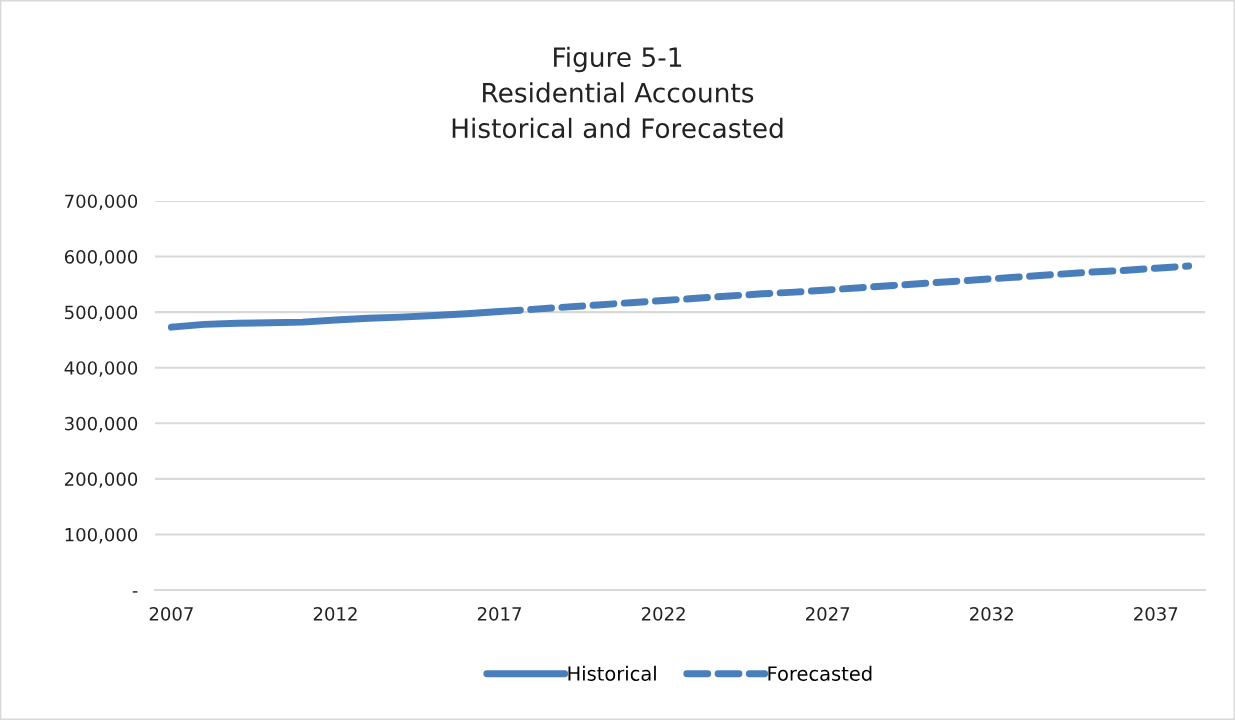 Image resolution: width=1235 pixels, height=720 pixels. What do you see at coordinates (499, 613) in the screenshot?
I see `x-tick-label: 2017` at bounding box center [499, 613].